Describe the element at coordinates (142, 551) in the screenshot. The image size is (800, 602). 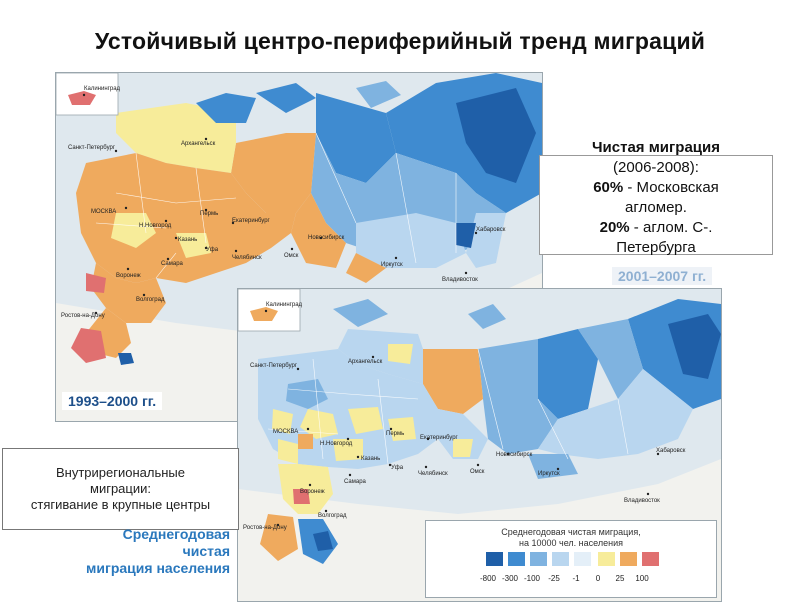
I see `map-caption: Среднегодовая чистая миграция населения` at that location.